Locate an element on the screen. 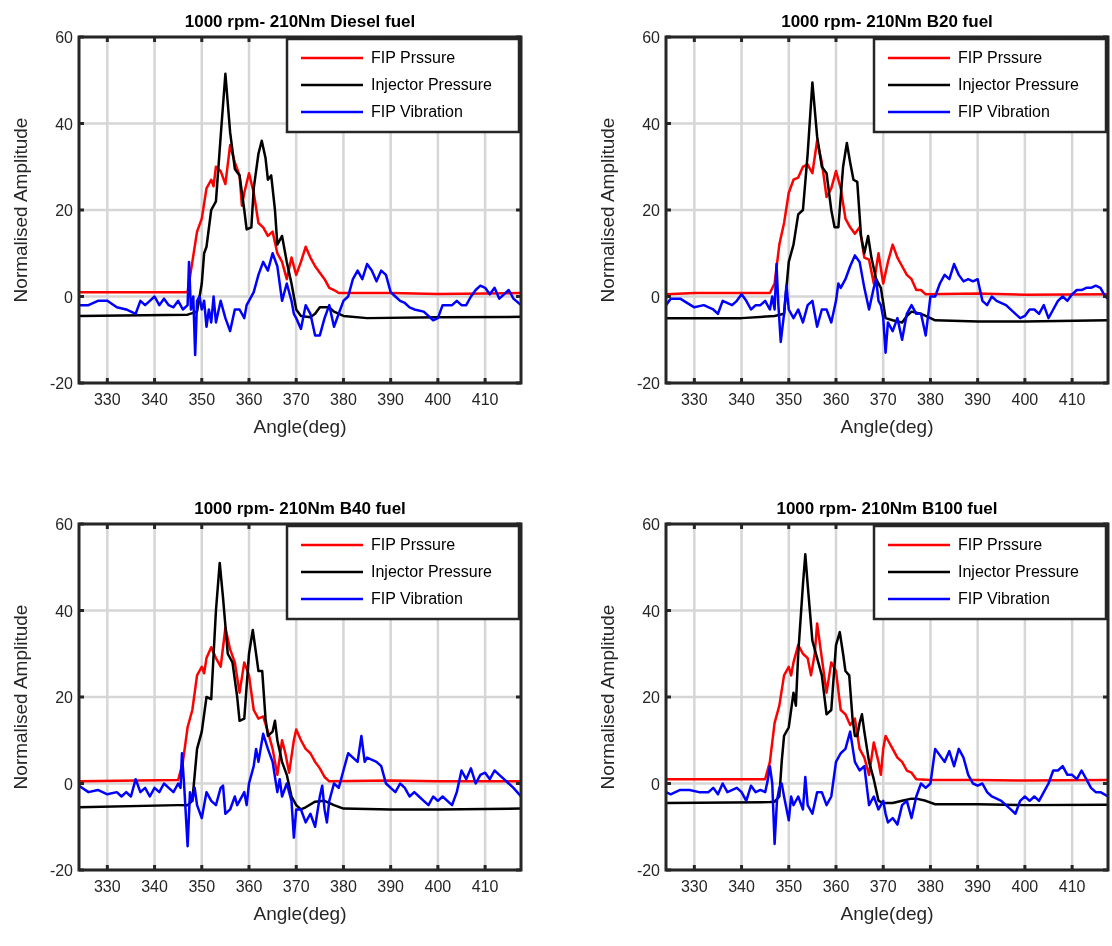  chart-title: 1000 rpm- 210Nm Diesel fuel is located at coordinates (300, 21).